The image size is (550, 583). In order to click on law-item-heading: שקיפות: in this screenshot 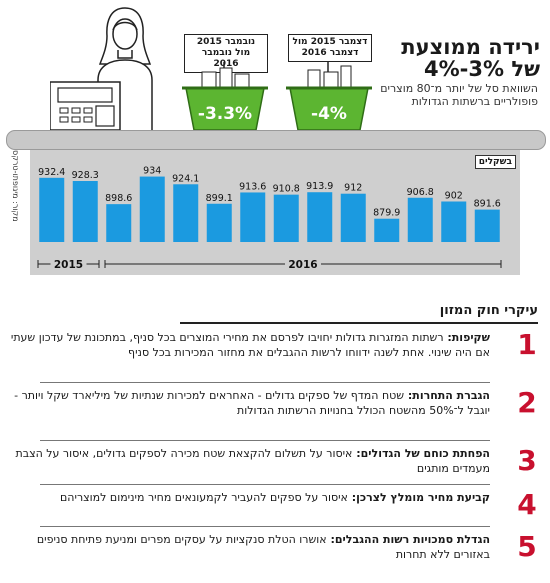, I will do `click(466, 337)`.